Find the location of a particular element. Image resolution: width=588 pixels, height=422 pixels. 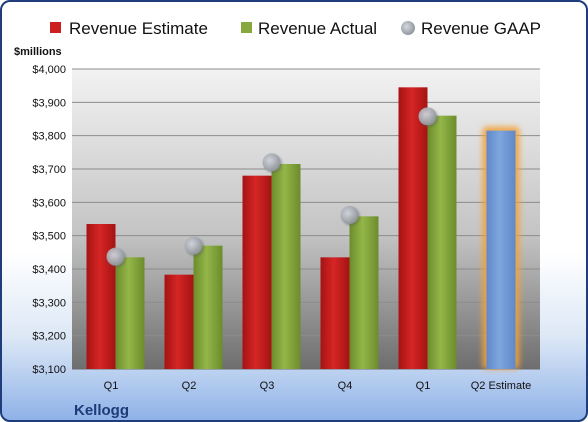

y-tick-label: $3,300 is located at coordinates (49, 303).